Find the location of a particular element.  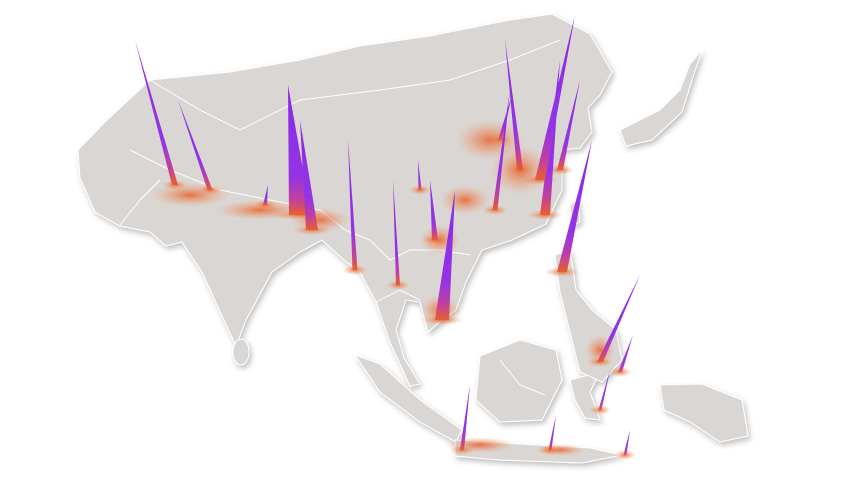

borneo is located at coordinates (519, 381).